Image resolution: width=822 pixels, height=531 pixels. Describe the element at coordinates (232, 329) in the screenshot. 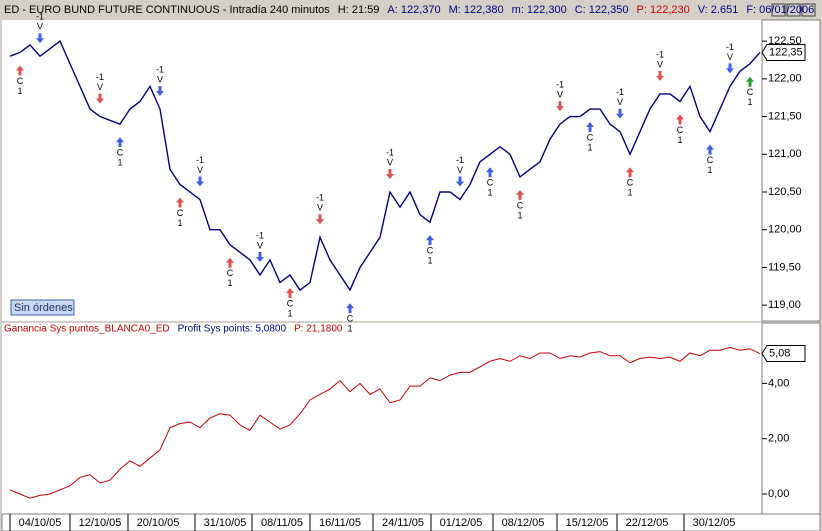

I see `panel-subtitle: Profit Sys points: 5,0800` at that location.